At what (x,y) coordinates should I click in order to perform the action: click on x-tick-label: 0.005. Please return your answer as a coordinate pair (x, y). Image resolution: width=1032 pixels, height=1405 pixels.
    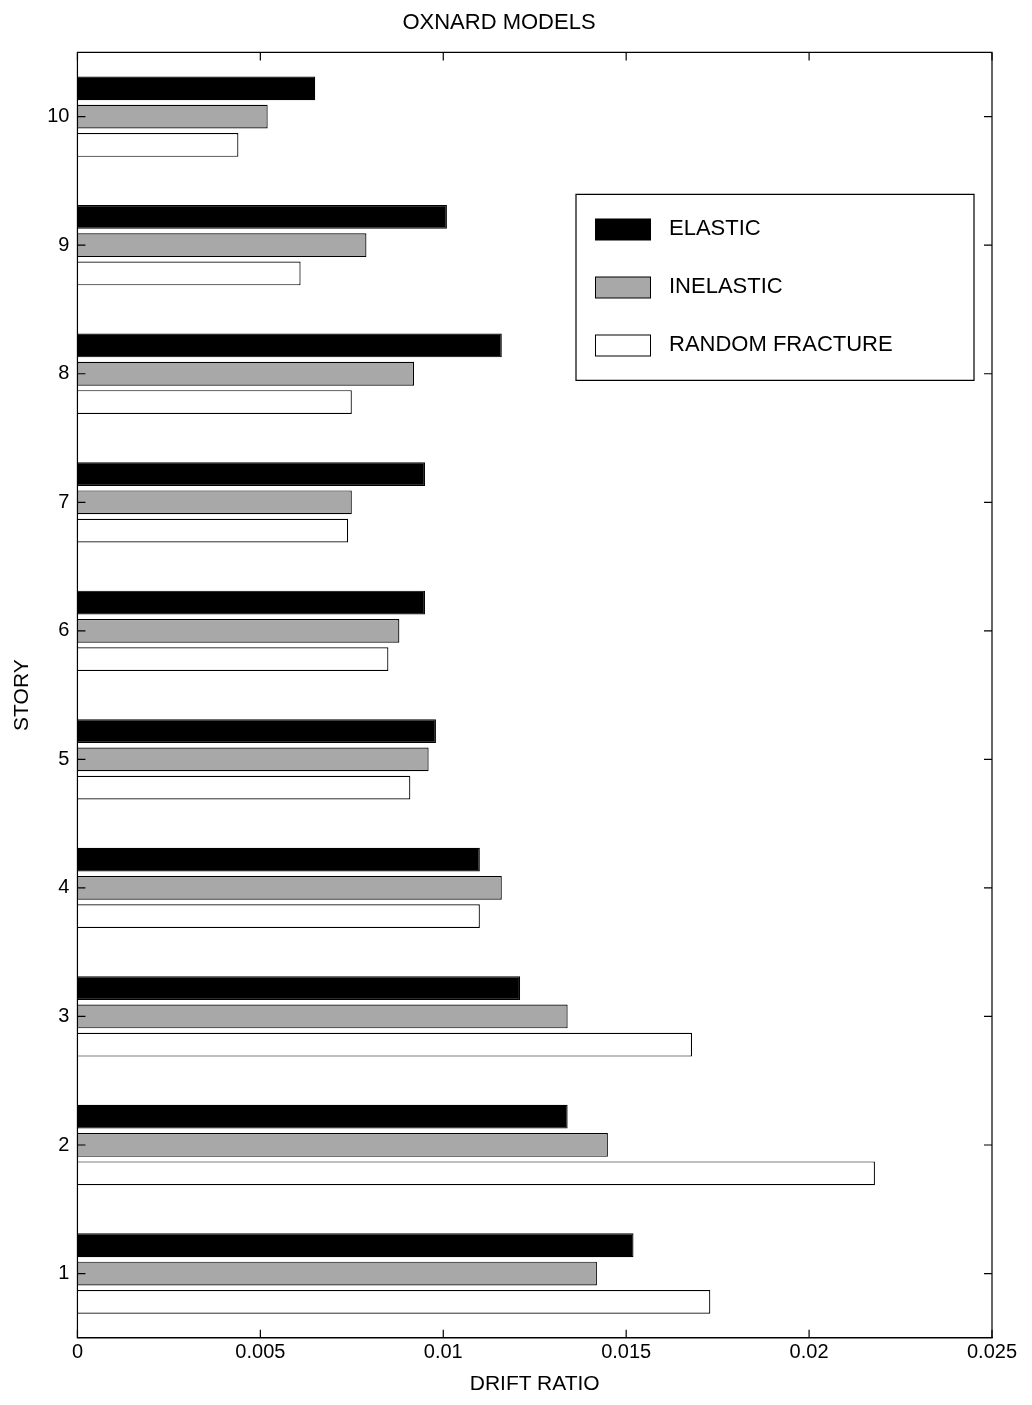
    Looking at the image, I should click on (260, 1351).